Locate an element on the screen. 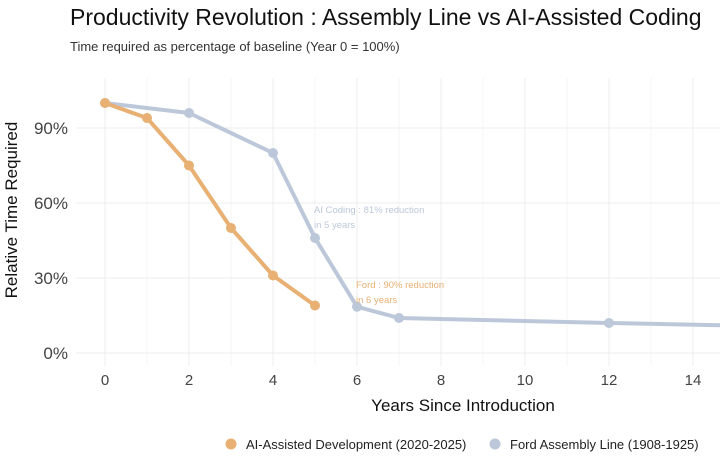  x-tick-label: 12 is located at coordinates (609, 380).